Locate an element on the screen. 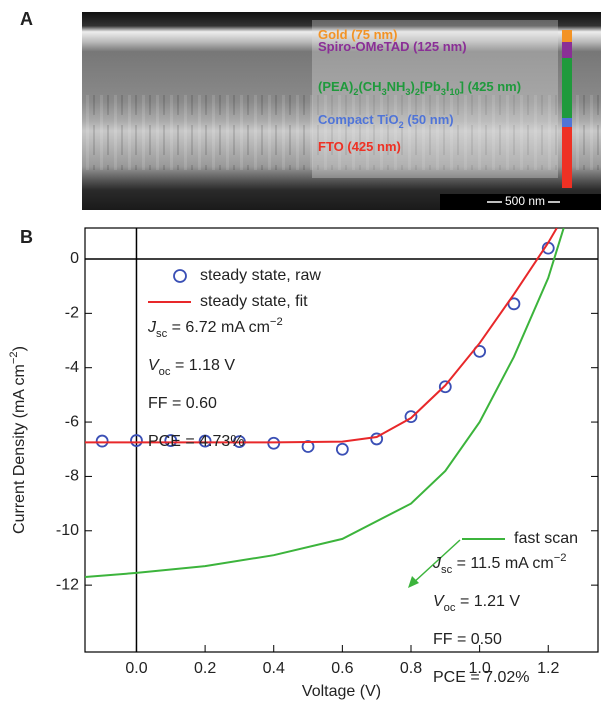 This screenshot has height=702, width=601. annotation: Voc = 1.21 V is located at coordinates (476, 603).